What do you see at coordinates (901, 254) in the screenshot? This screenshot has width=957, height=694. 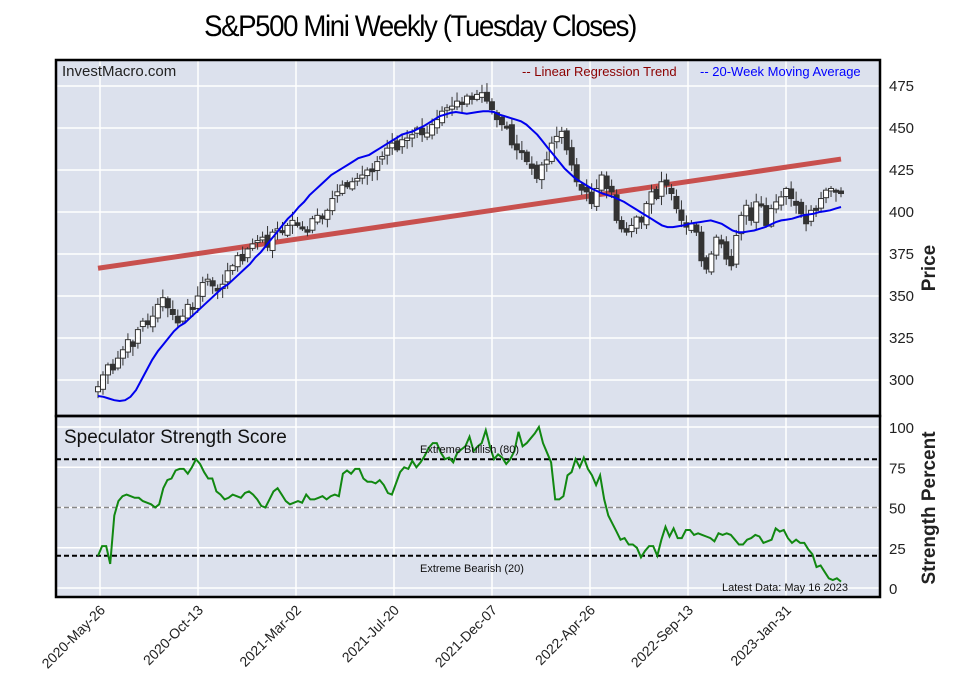 I see `price-tick-label: 375` at bounding box center [901, 254].